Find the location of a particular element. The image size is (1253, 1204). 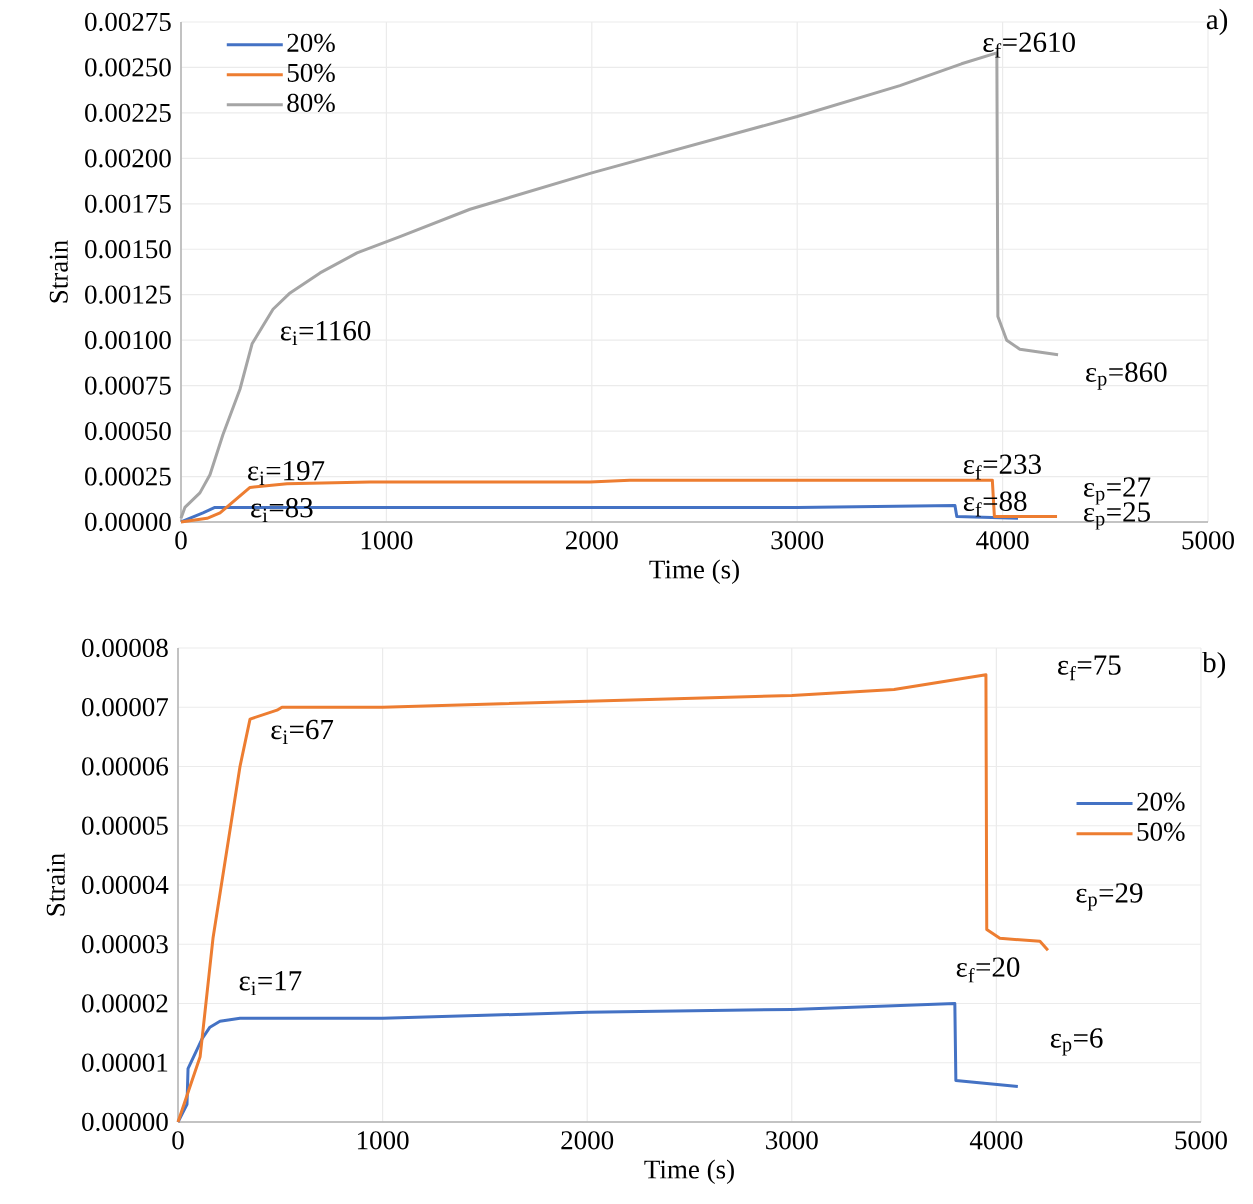

y-tick-label: 0.00250 is located at coordinates (128, 67).